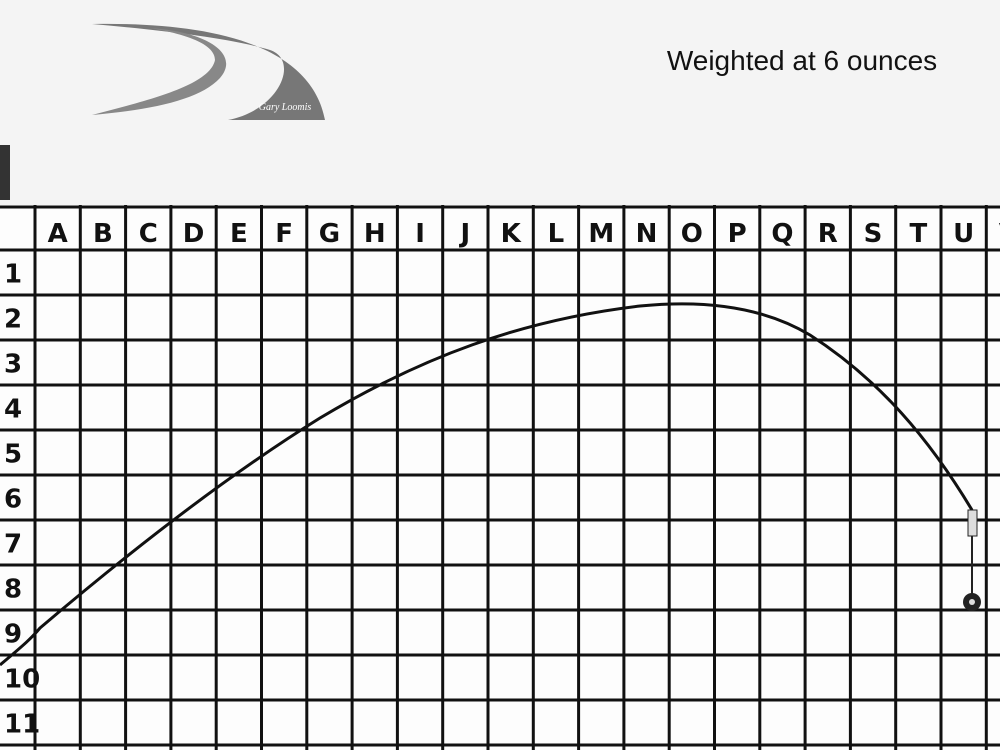 The image size is (1000, 750). I want to click on row-label: 10, so click(22, 680).